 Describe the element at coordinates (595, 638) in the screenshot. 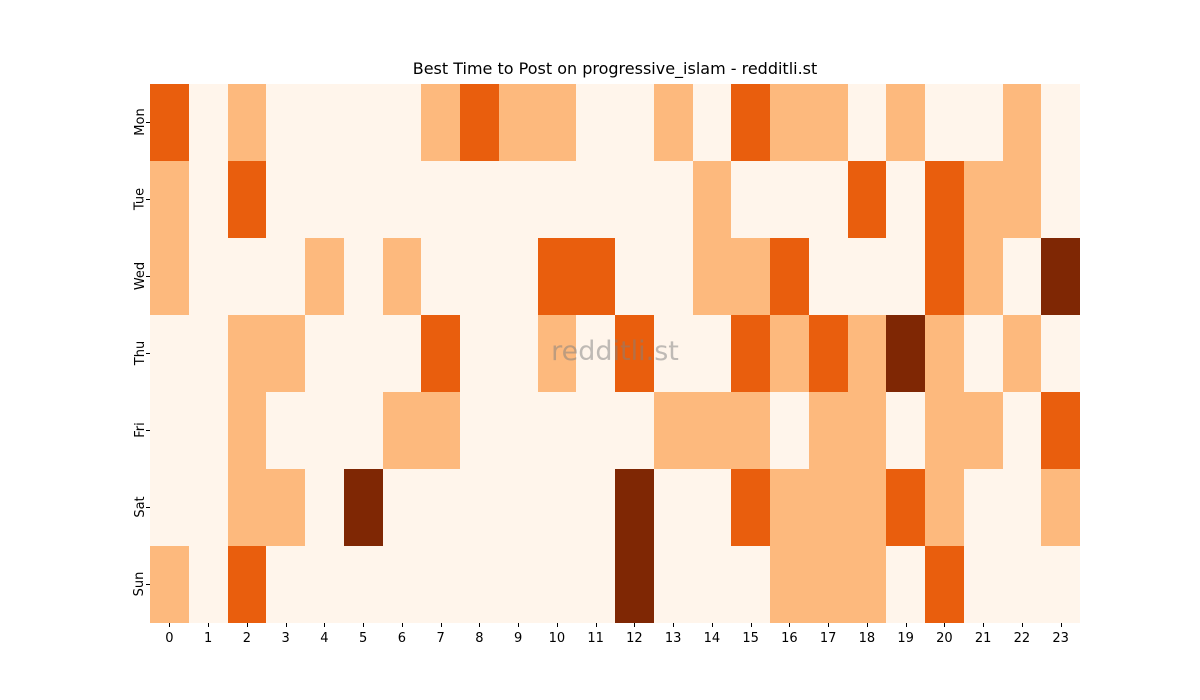

I see `x-tick: 11` at that location.